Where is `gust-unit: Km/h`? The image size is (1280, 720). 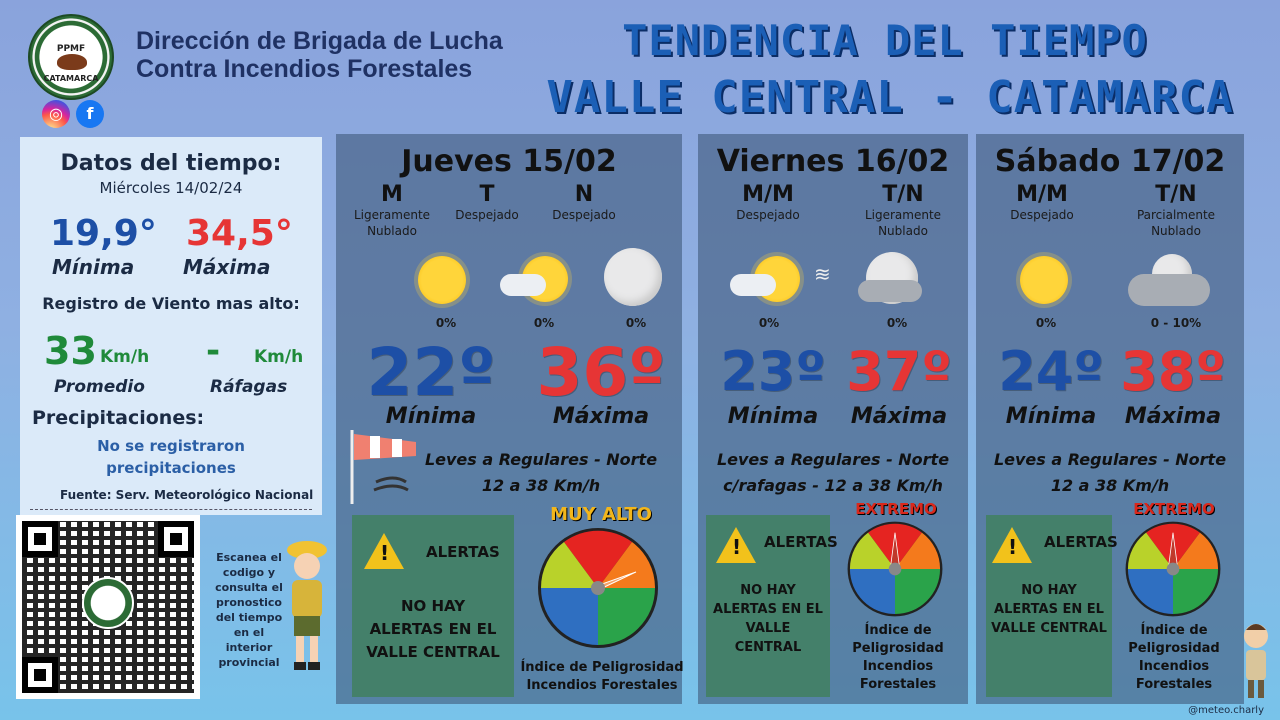
gust-unit: Km/h is located at coordinates (279, 357).